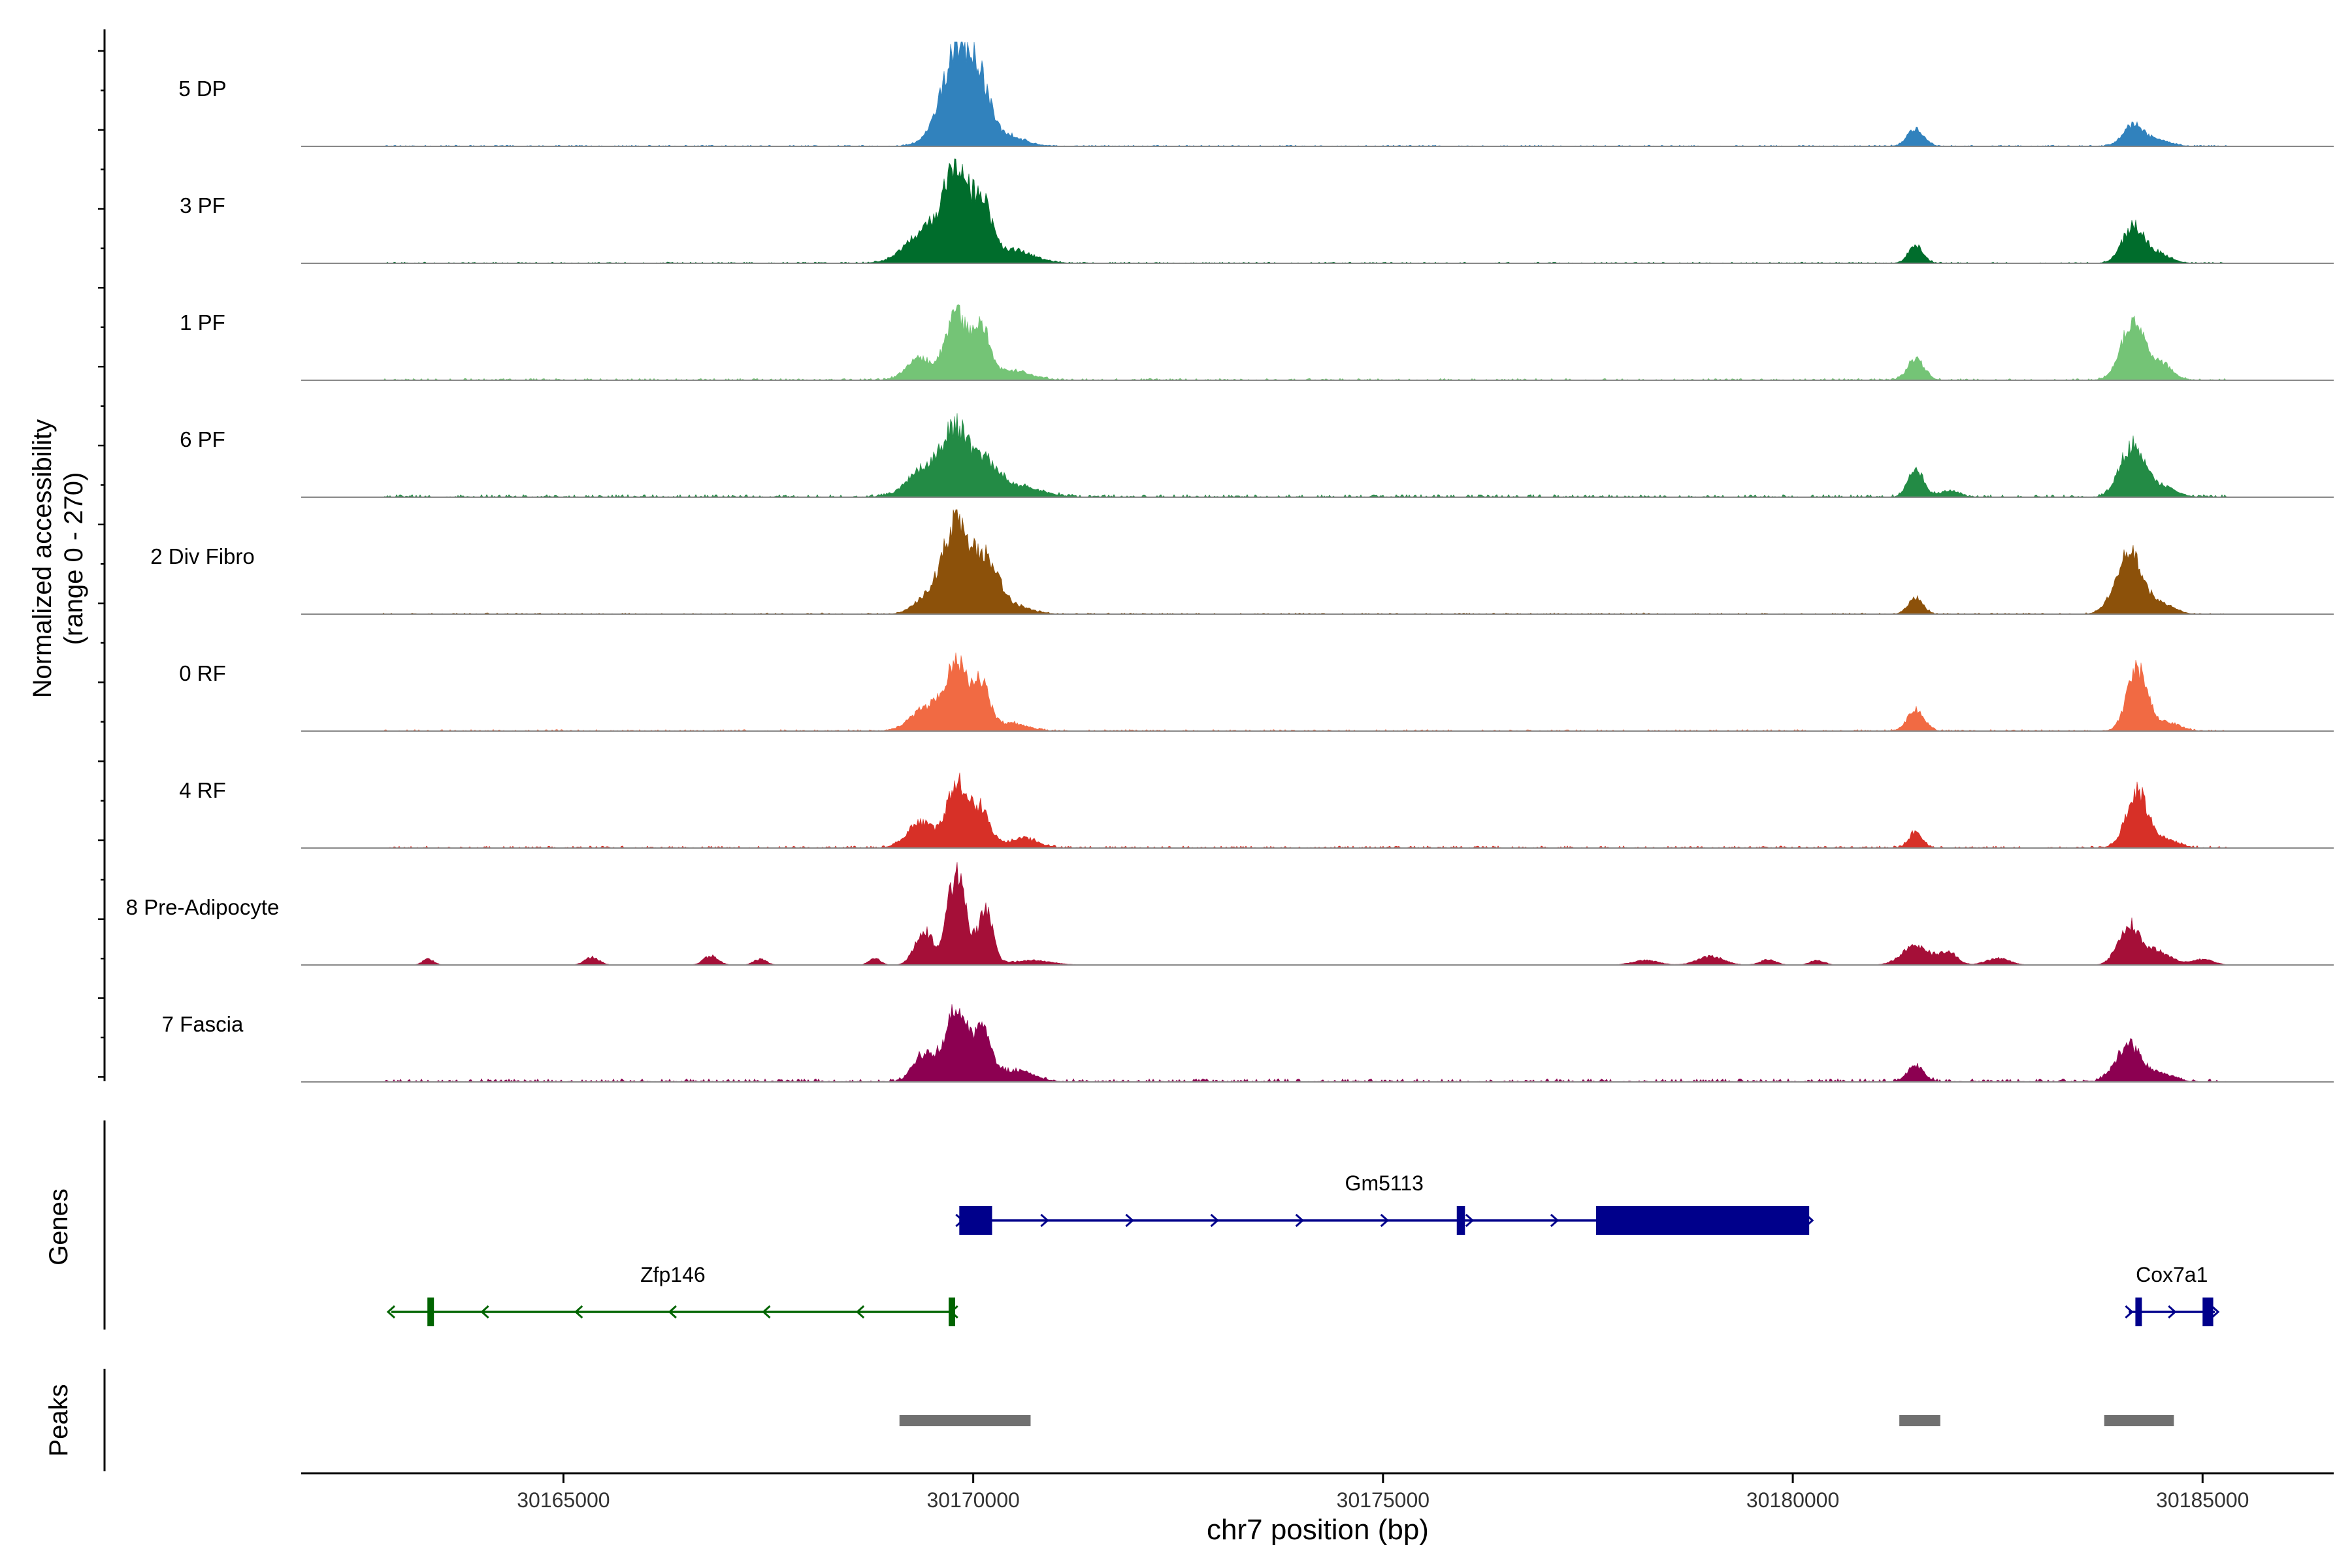  I want to click on track-label: 6 PF, so click(202, 439).